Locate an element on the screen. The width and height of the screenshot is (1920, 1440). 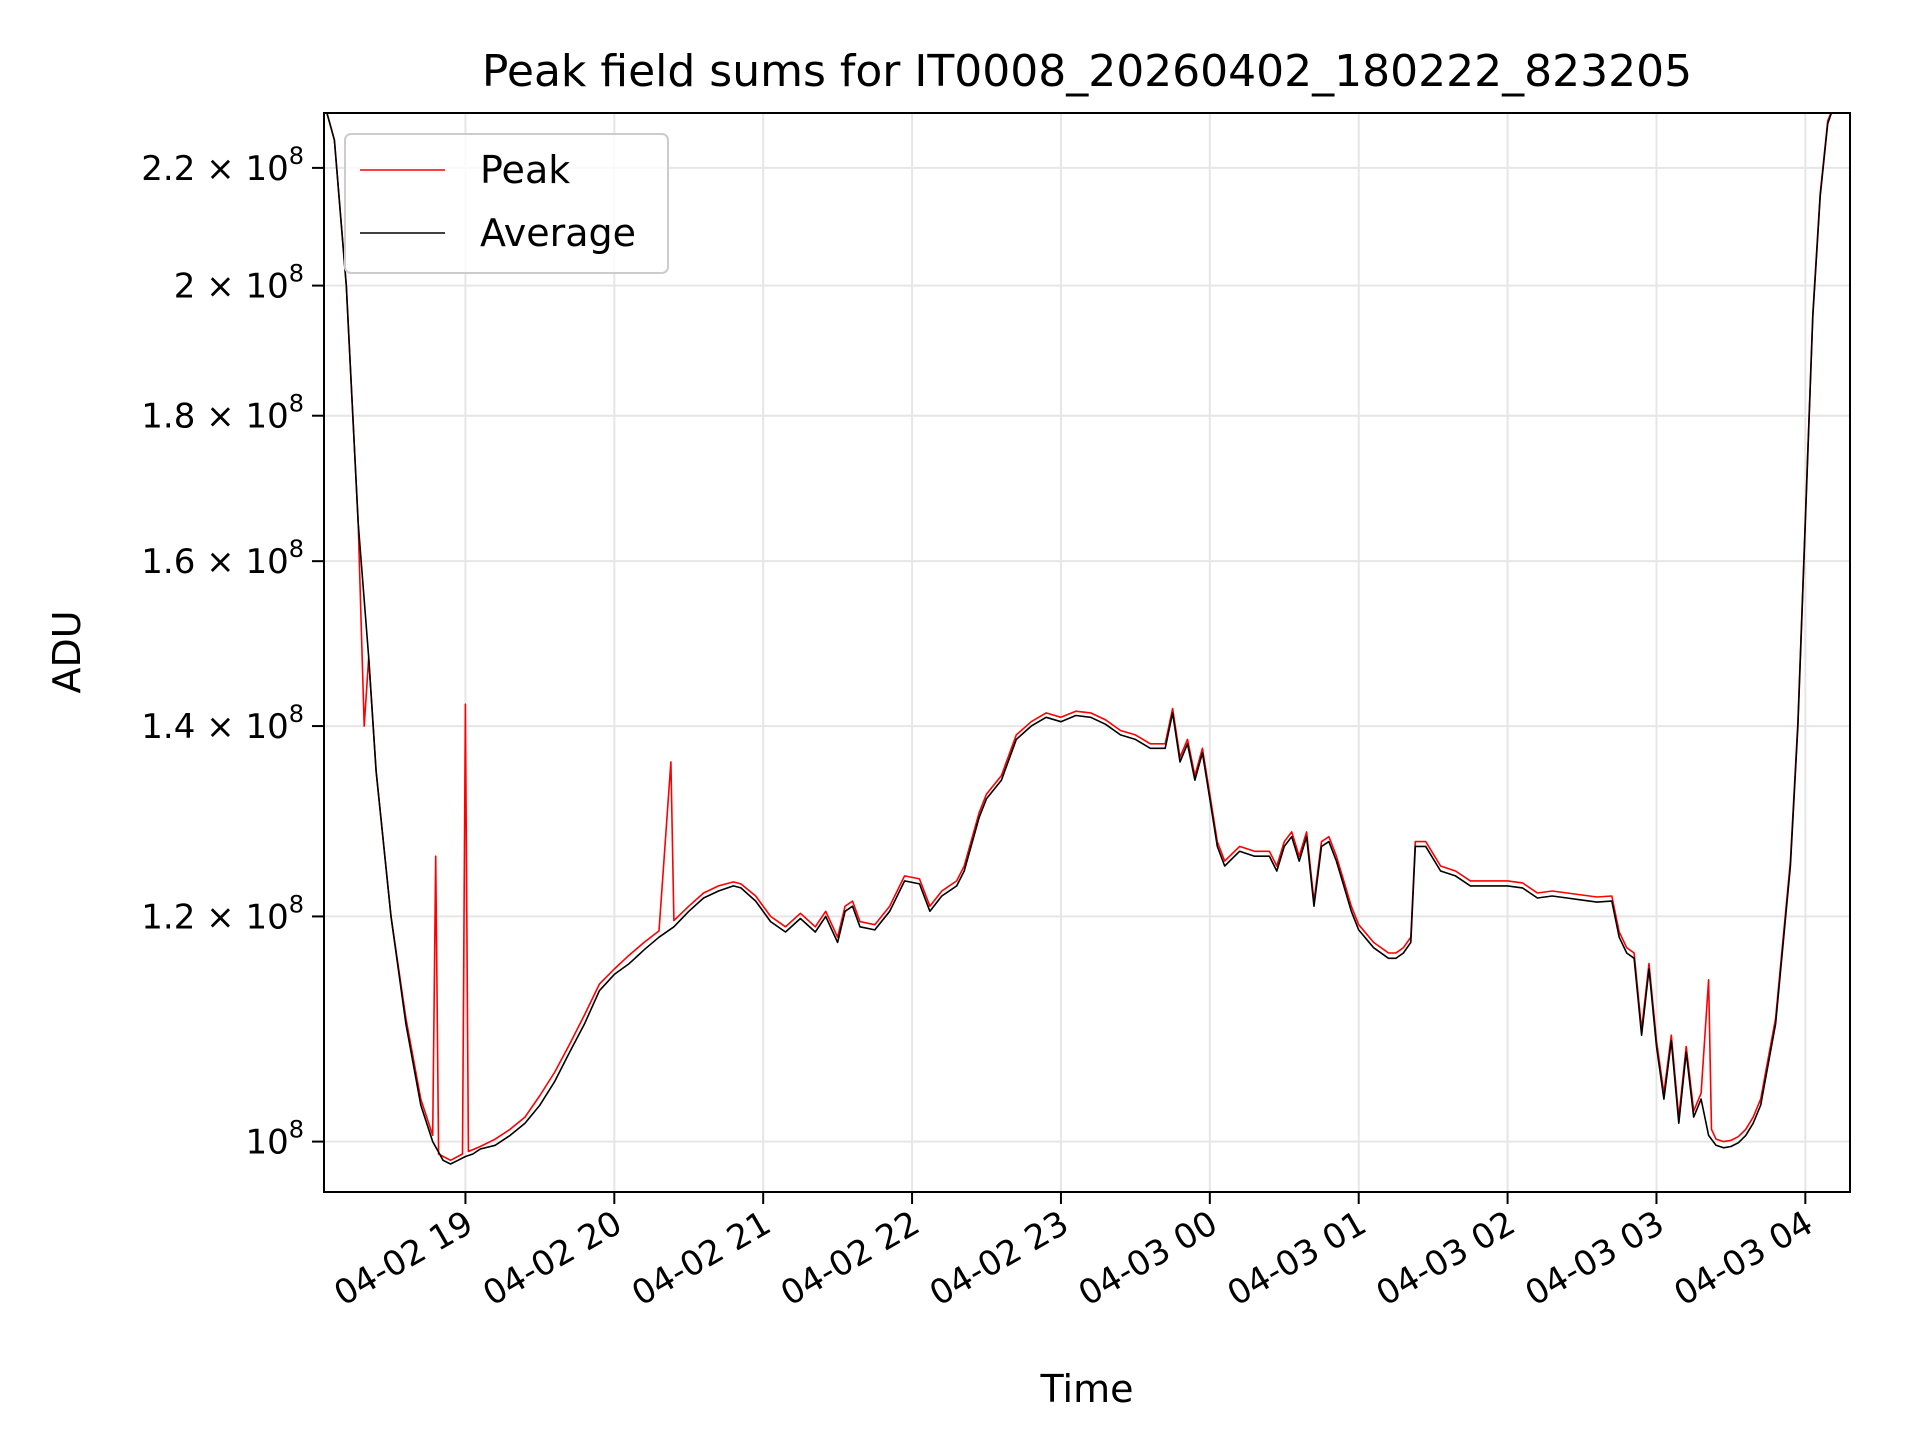
y-tick-mantissa: 1.4 × is located at coordinates (193, 727).